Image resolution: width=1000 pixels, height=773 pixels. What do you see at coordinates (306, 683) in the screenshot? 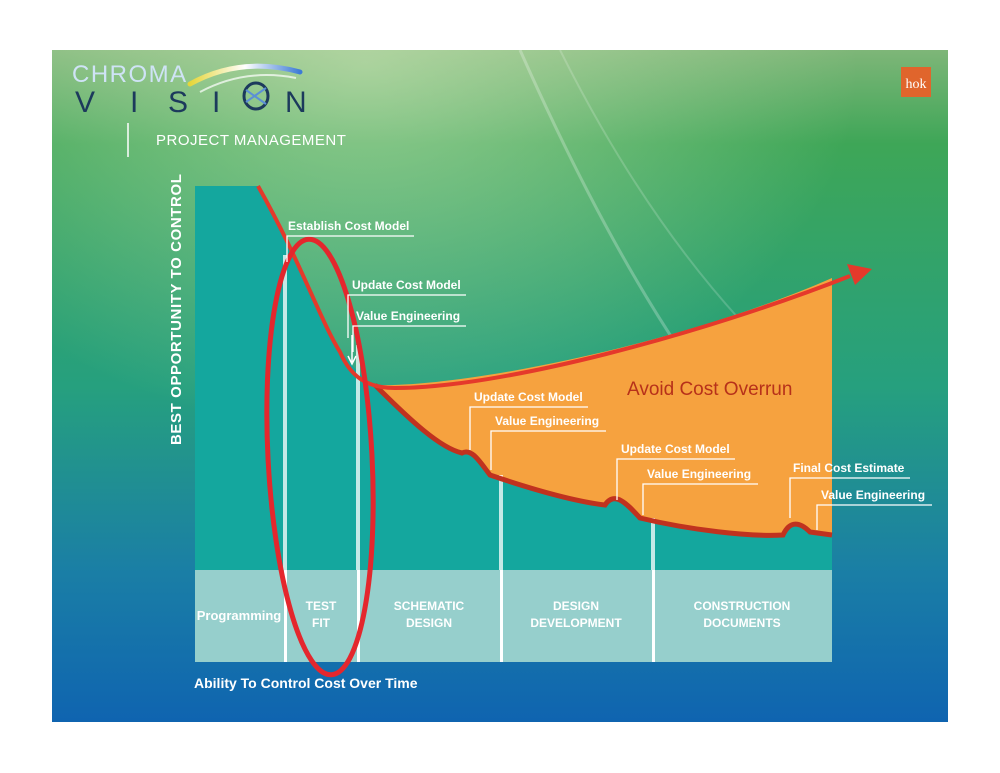
I see `x-axis-label: Ability To Control Cost Over Time` at bounding box center [306, 683].